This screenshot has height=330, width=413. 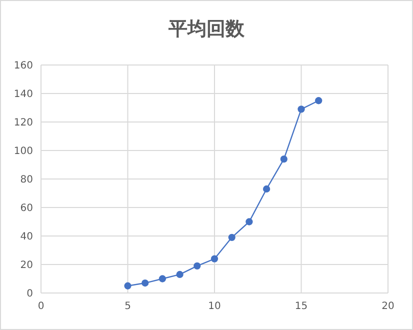 I want to click on x-tick-label: 10, so click(x=214, y=306).